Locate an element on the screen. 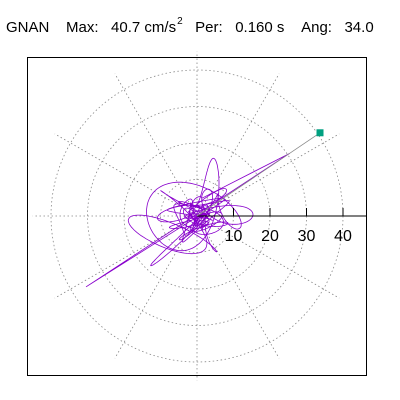  max-value: 40.7 is located at coordinates (126, 27).